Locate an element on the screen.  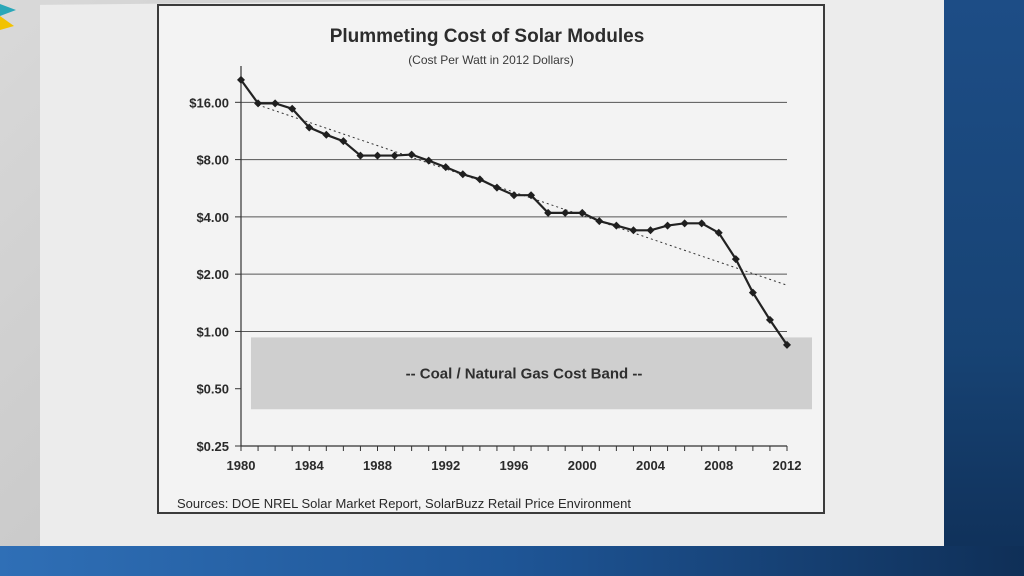
chart-title: Plummeting Cost of Solar Modules is located at coordinates (487, 36).